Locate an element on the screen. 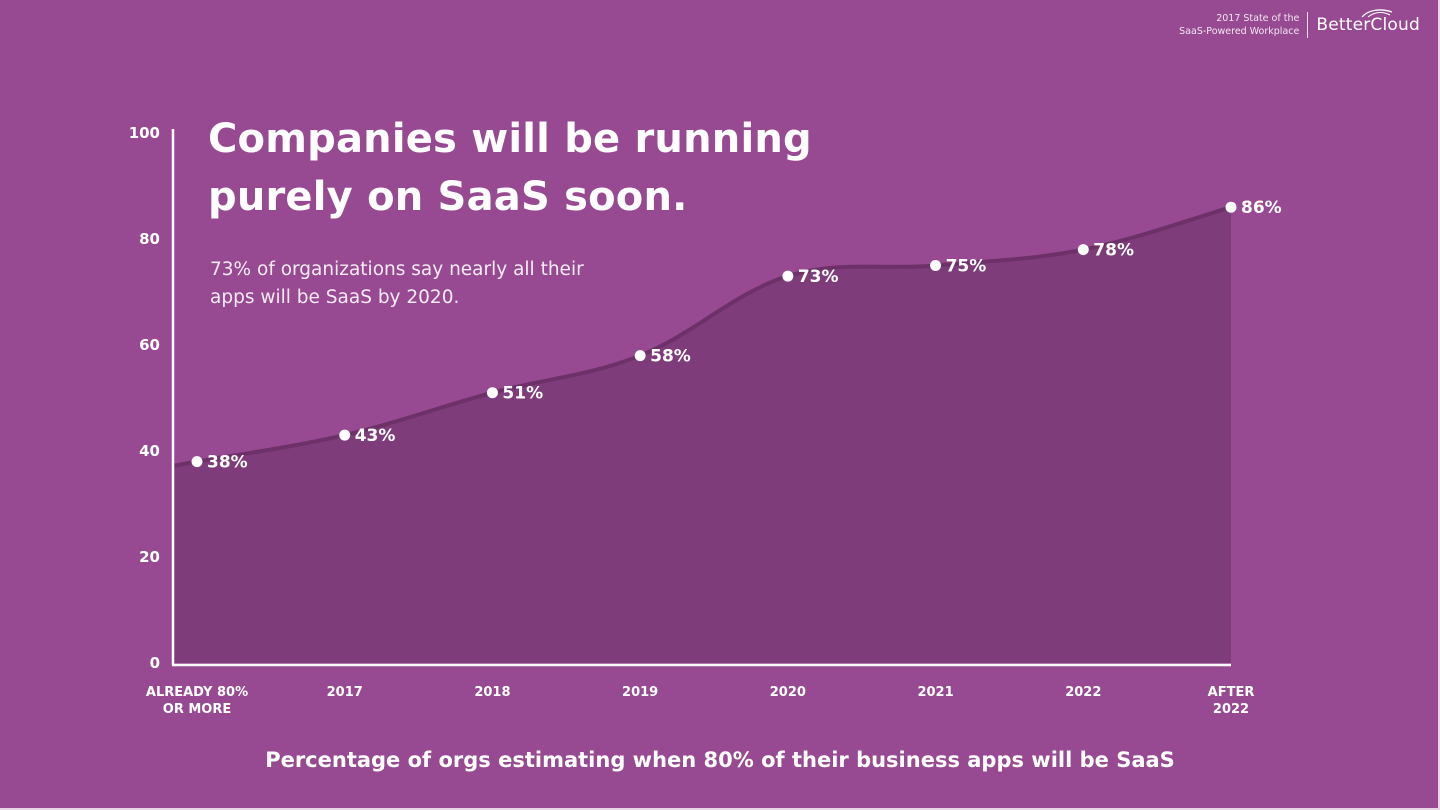  data-label: 73% is located at coordinates (818, 277).